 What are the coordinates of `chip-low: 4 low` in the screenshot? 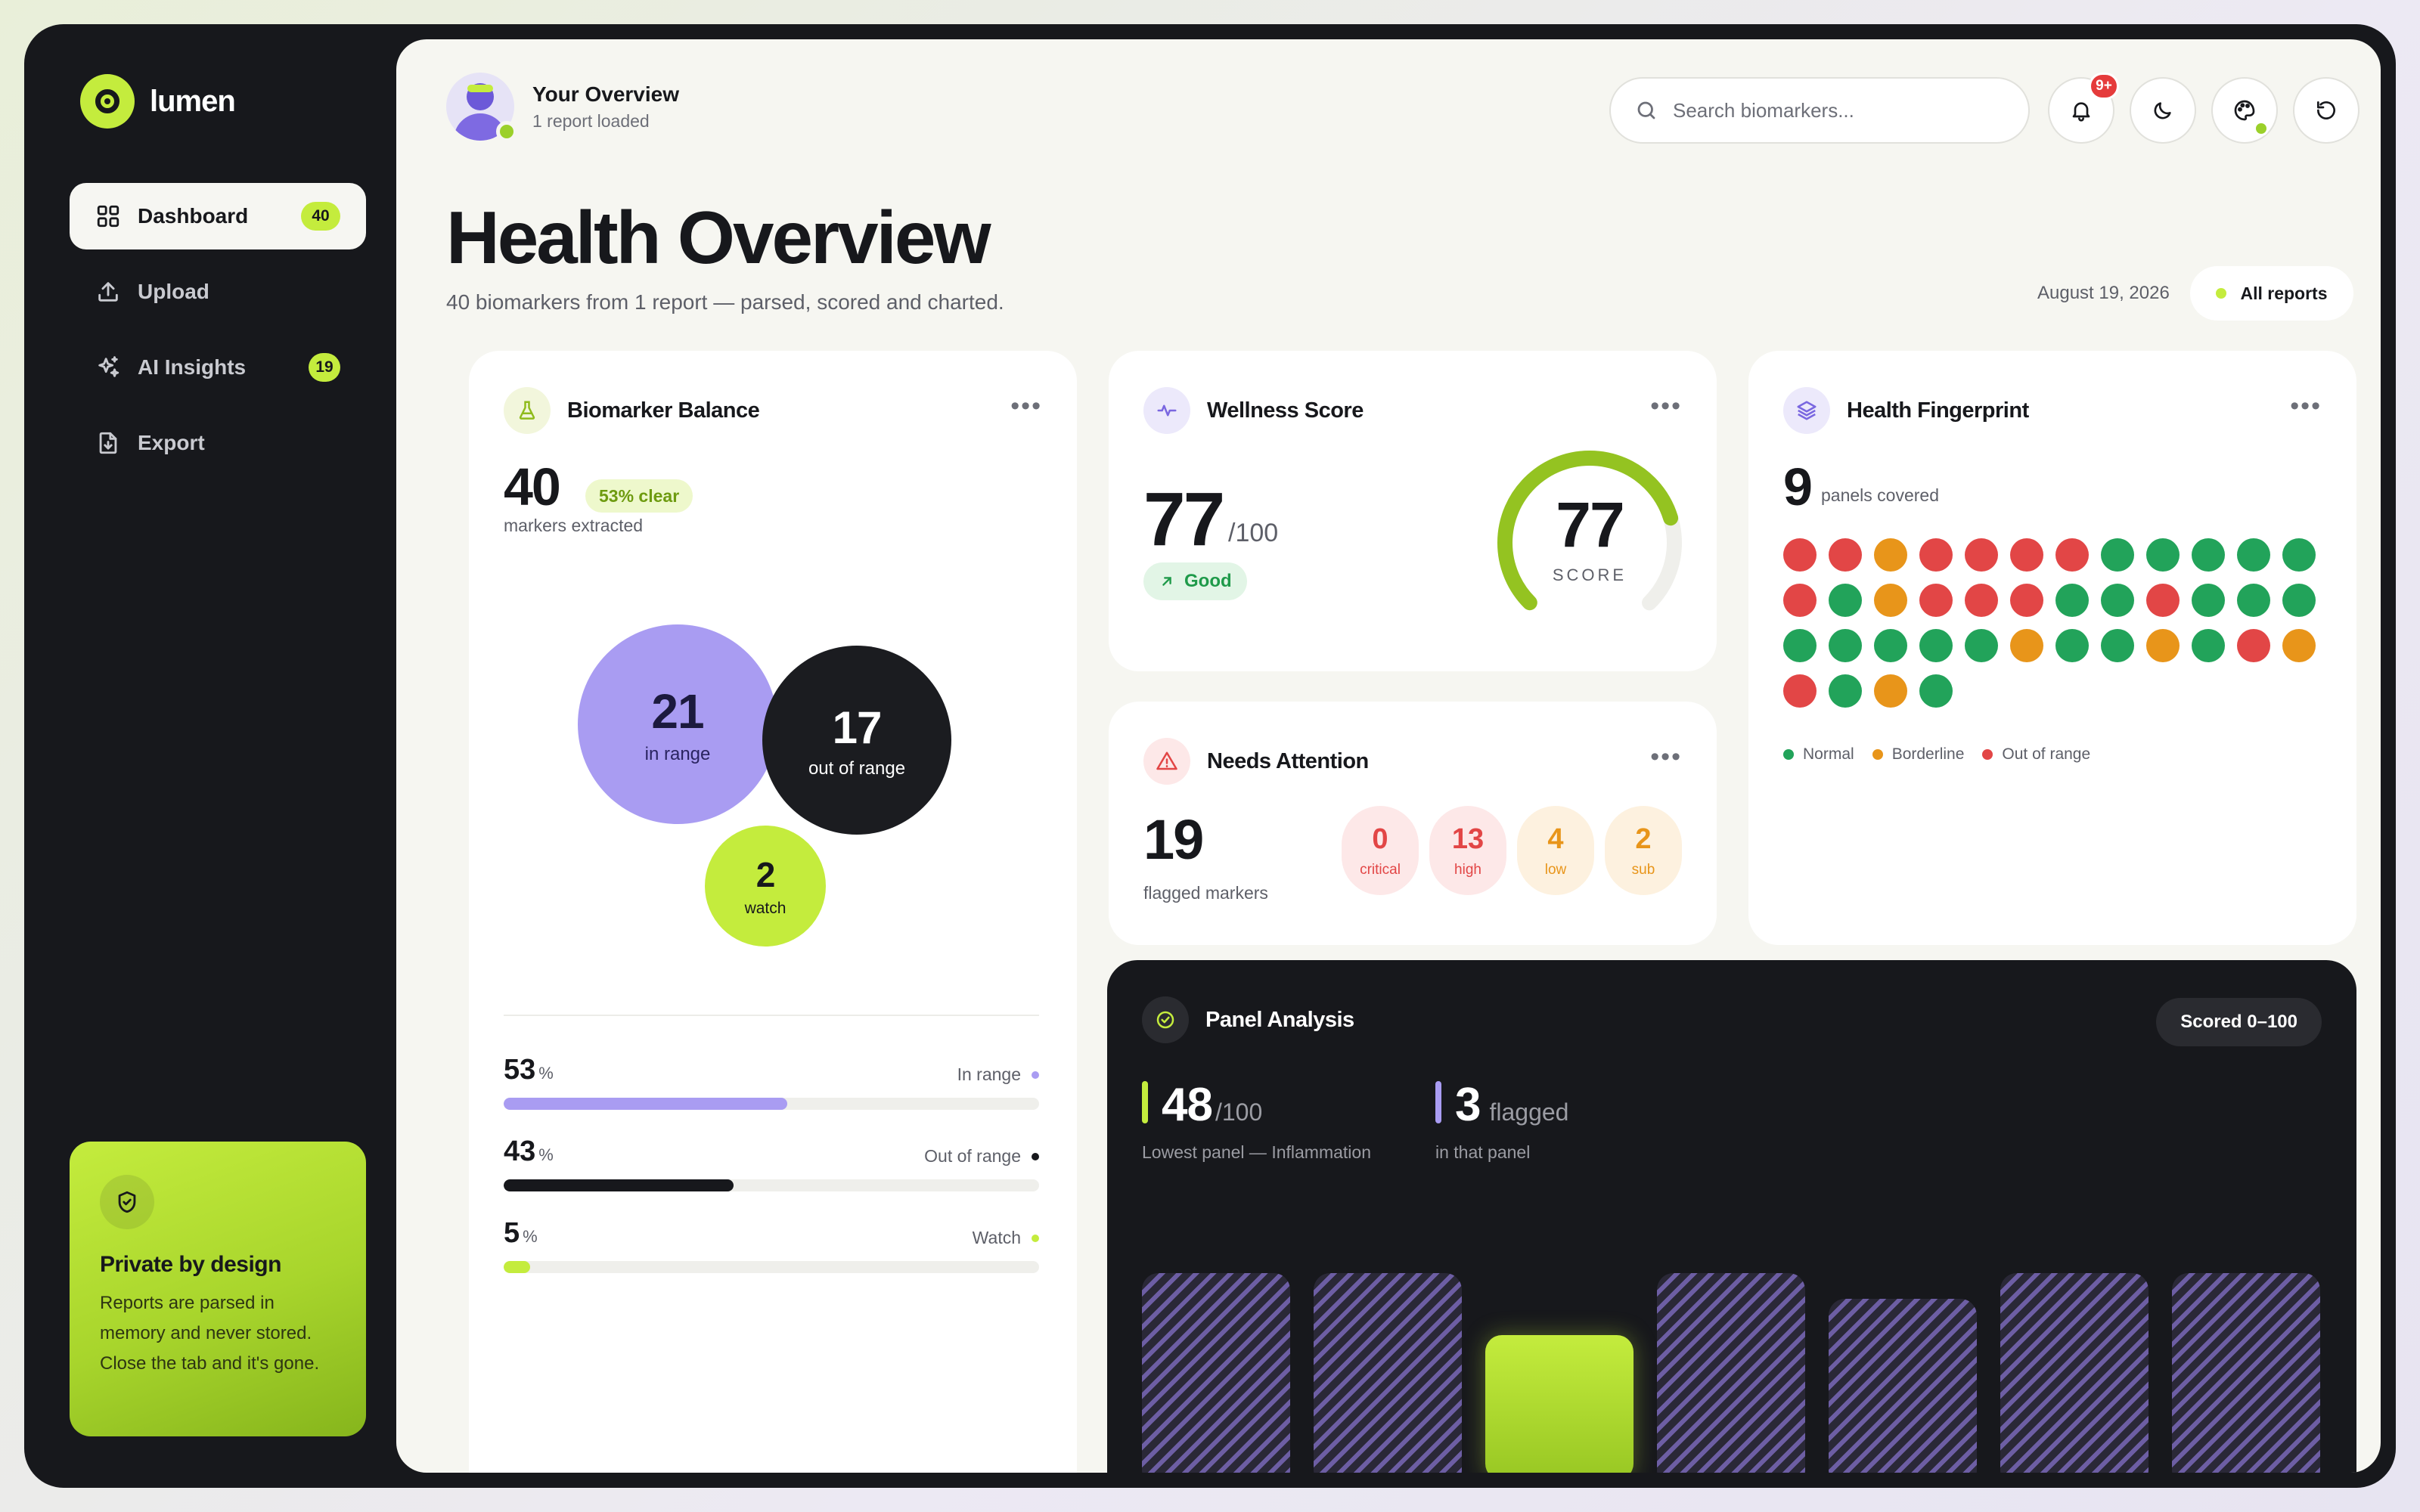 It's located at (1555, 850).